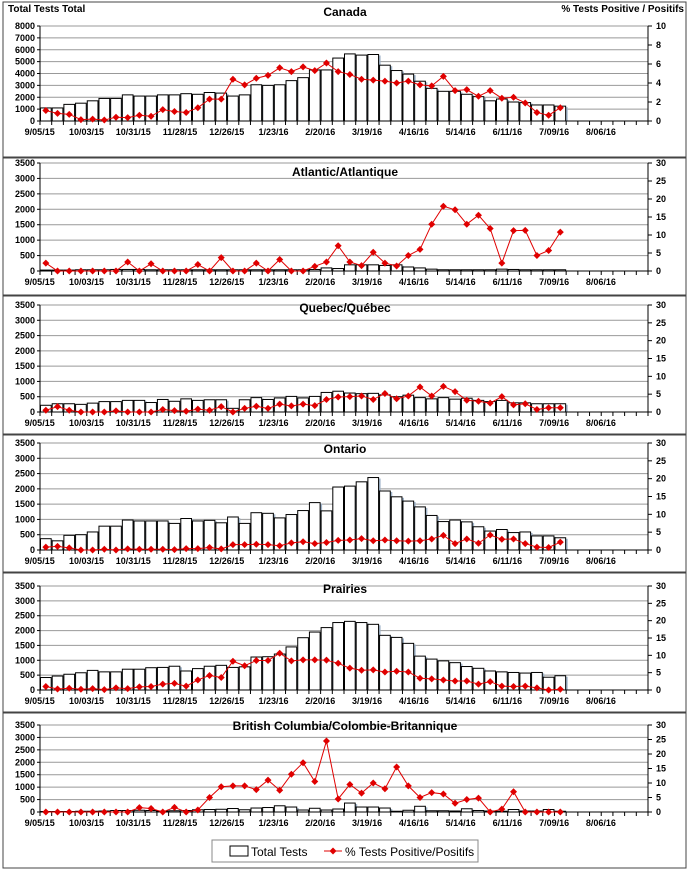 This screenshot has width=690, height=869. Describe the element at coordinates (658, 253) in the screenshot. I see `y2-tick-label: 5` at that location.